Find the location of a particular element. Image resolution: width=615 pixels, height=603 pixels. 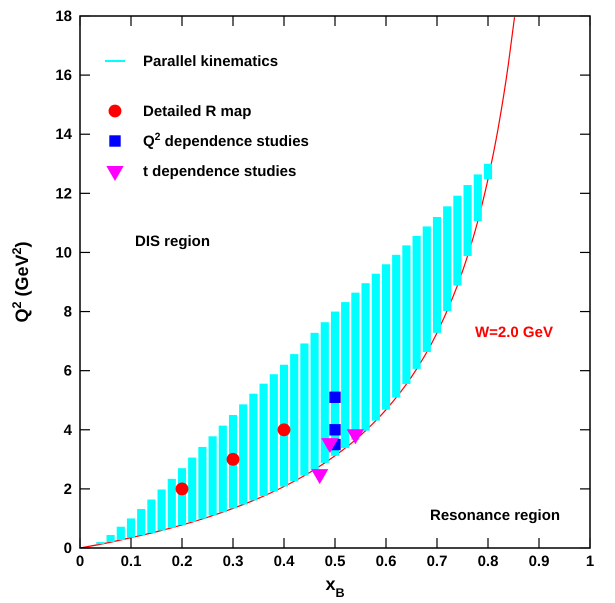

y-tick-label: 6 is located at coordinates (68, 371).